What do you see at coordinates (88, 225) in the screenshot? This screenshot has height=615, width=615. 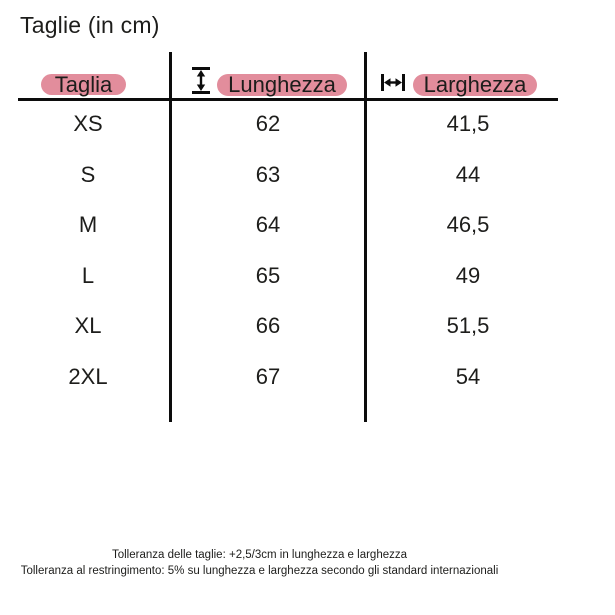 I see `cell-taglia: M` at bounding box center [88, 225].